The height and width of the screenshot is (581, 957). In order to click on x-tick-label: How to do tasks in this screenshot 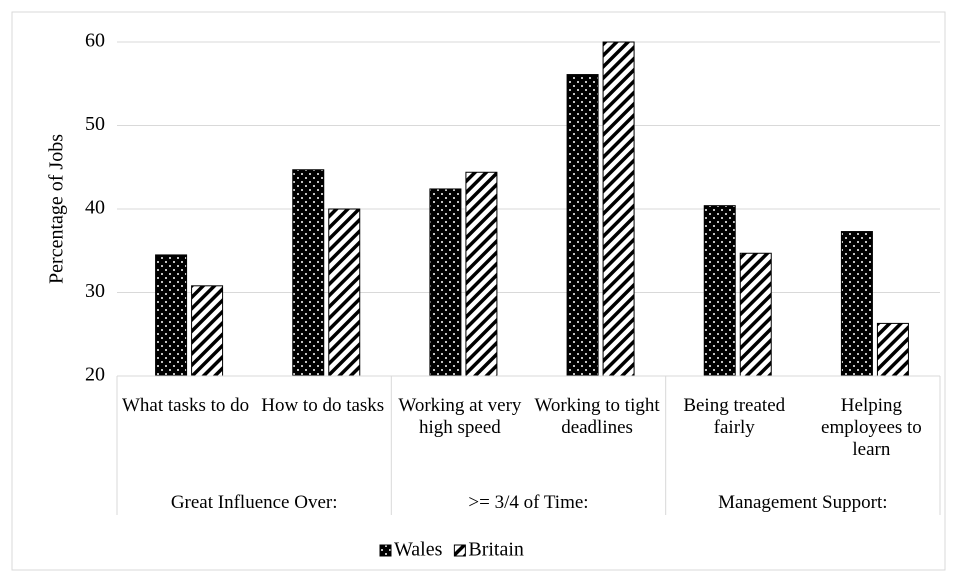, I will do `click(323, 405)`.